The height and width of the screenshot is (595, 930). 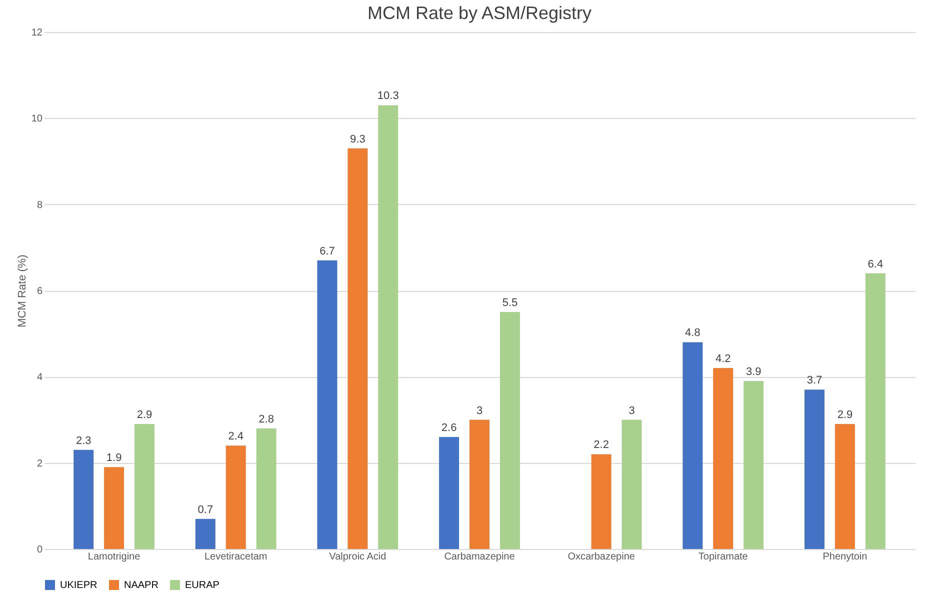 What do you see at coordinates (876, 264) in the screenshot?
I see `data-label: 6.4` at bounding box center [876, 264].